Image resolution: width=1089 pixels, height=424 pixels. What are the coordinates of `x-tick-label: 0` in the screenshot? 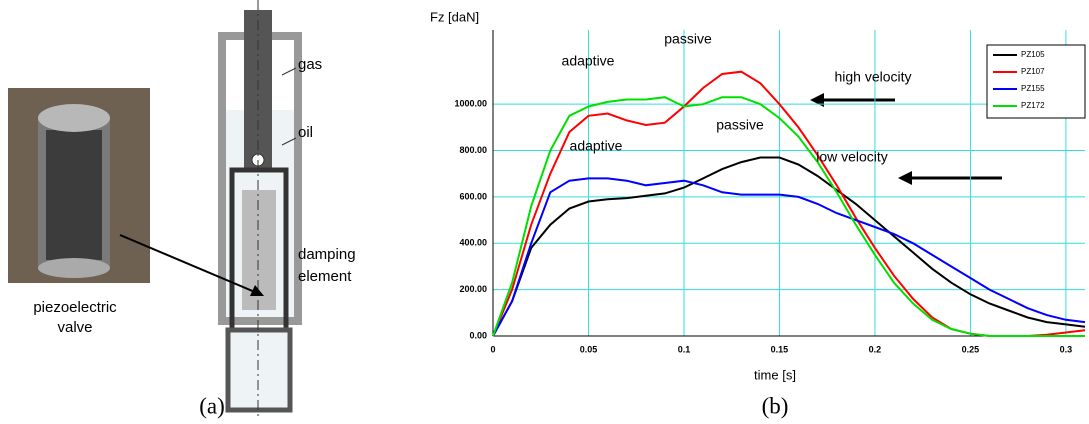 It's located at (492, 349).